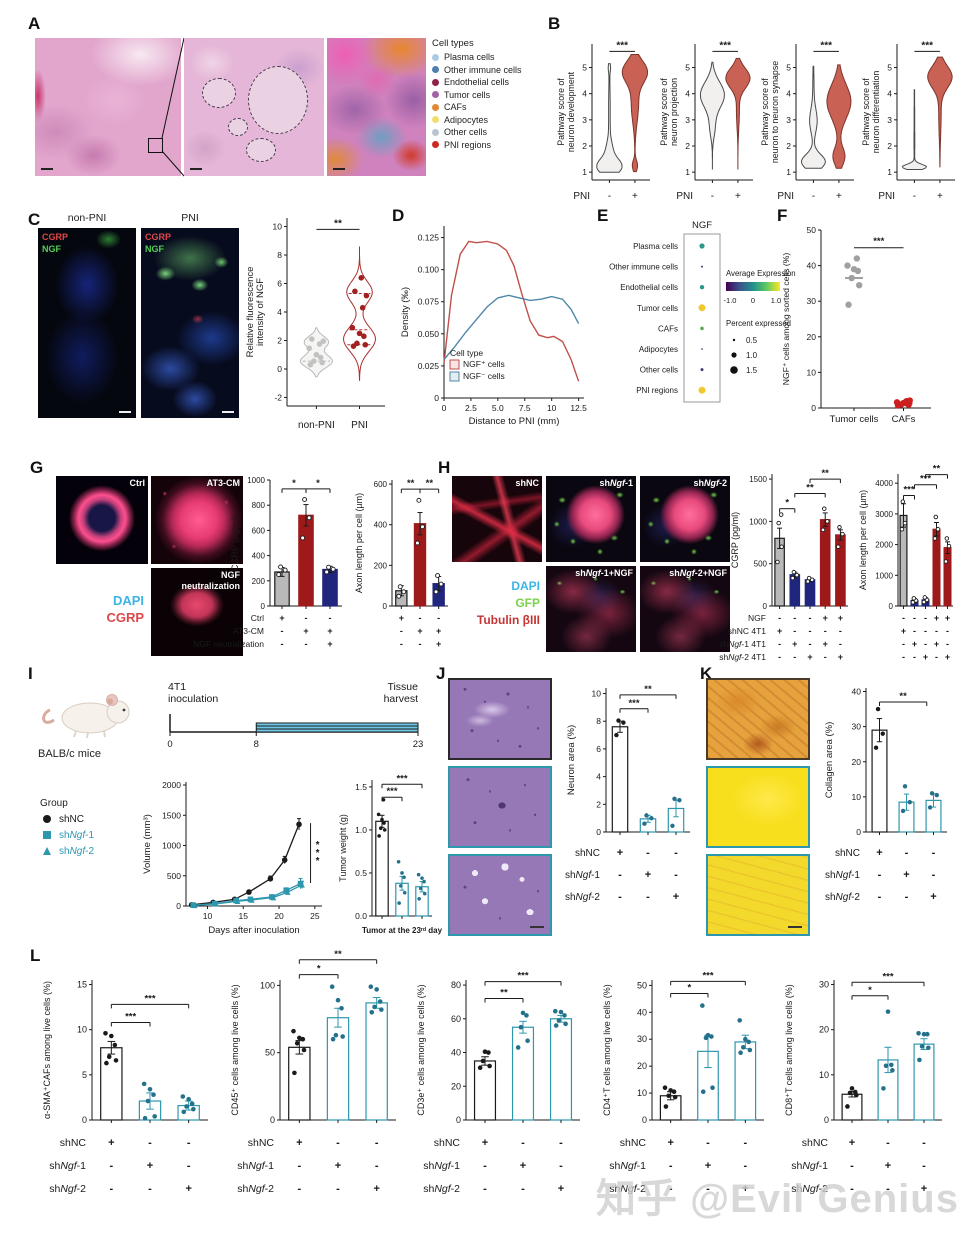  Describe the element at coordinates (500, 895) in the screenshot. I see `shngf2-he-image` at that location.